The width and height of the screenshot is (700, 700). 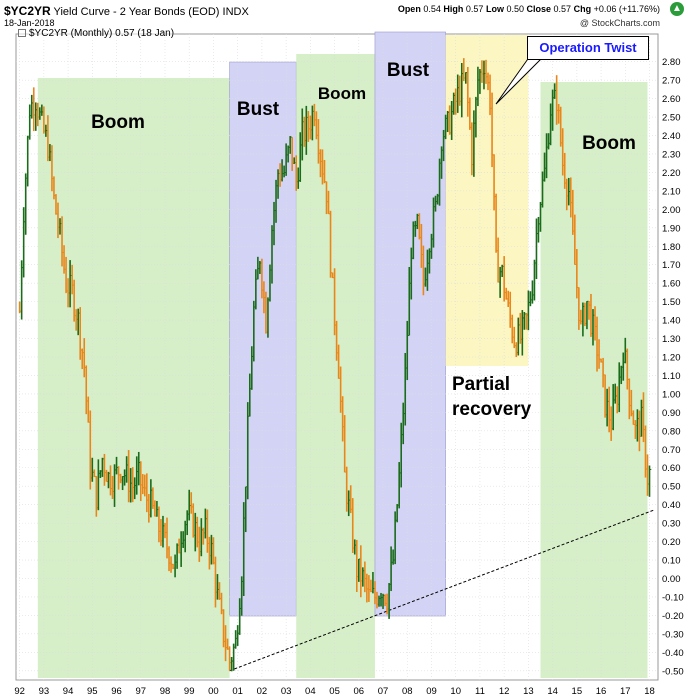 I want to click on x-tick-label: 95, so click(x=92, y=691).